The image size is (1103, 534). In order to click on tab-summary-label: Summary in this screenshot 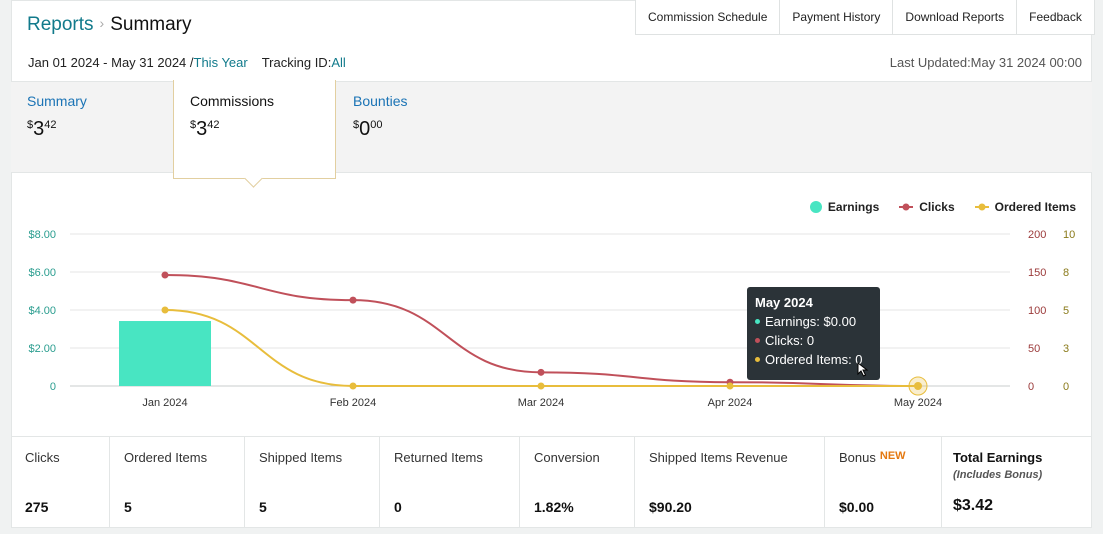, I will do `click(57, 101)`.